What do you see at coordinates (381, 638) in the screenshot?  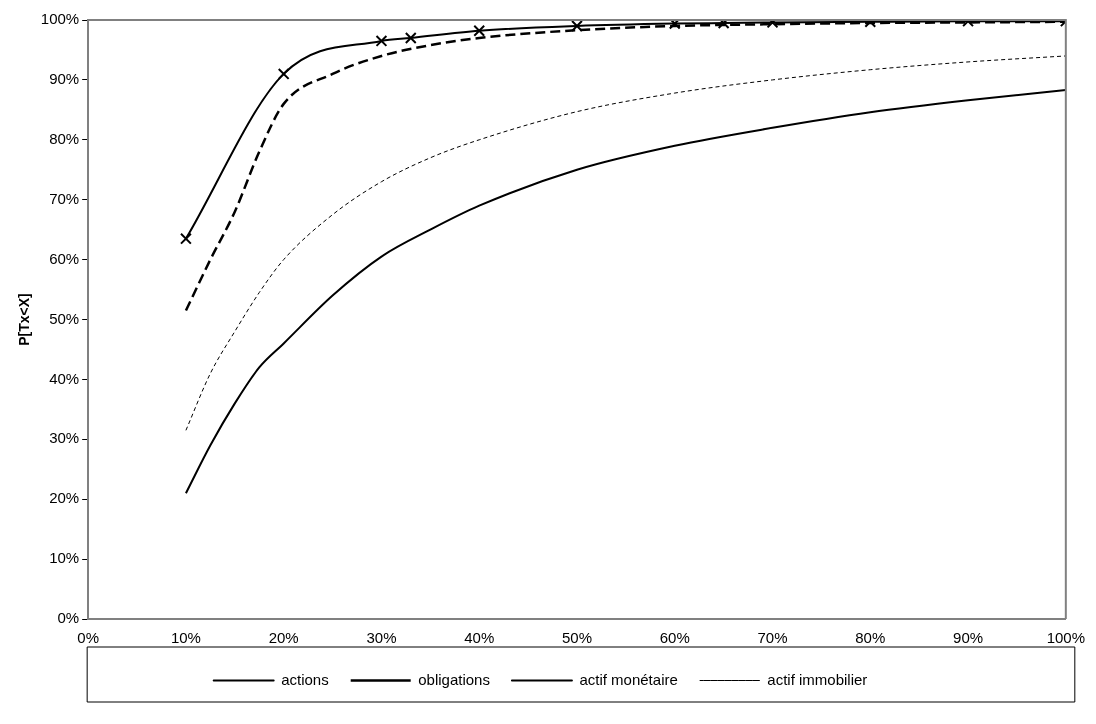 I see `x-tick-label: 30%` at bounding box center [381, 638].